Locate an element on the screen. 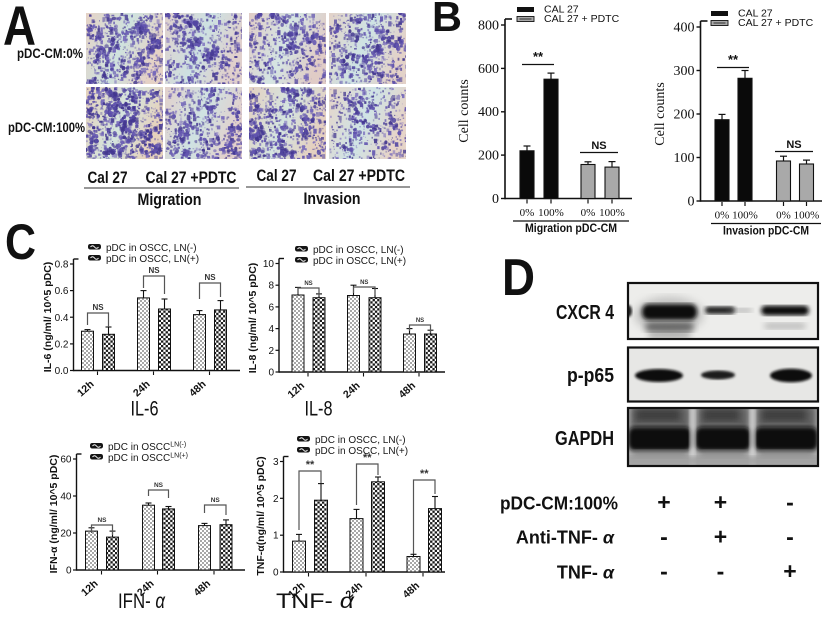  svg-text: IL-6 is located at coordinates (145, 409).